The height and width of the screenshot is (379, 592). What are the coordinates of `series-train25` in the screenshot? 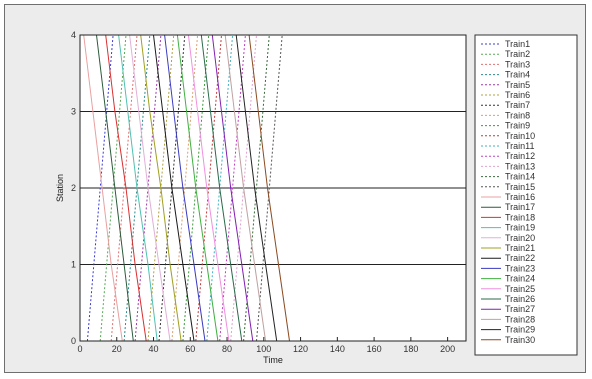 It's located at (208, 188).